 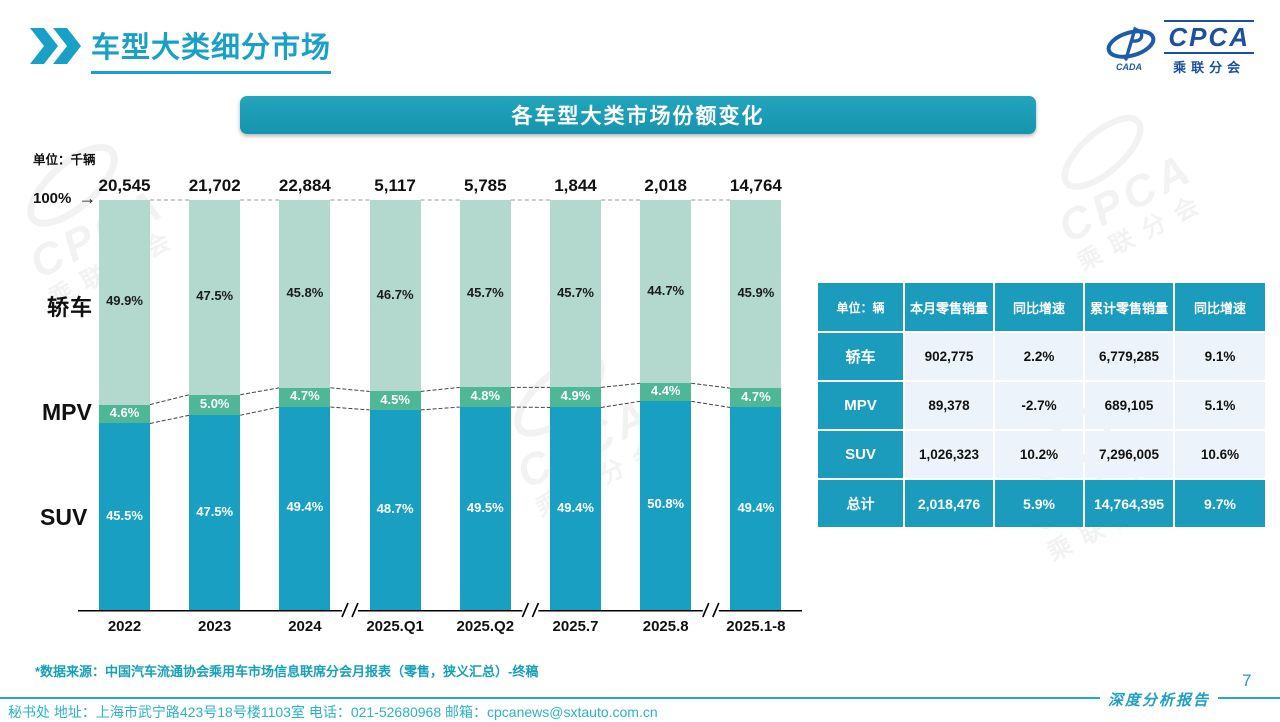 I want to click on bar-segment-label-sedan: 47.5%, so click(x=214, y=295).